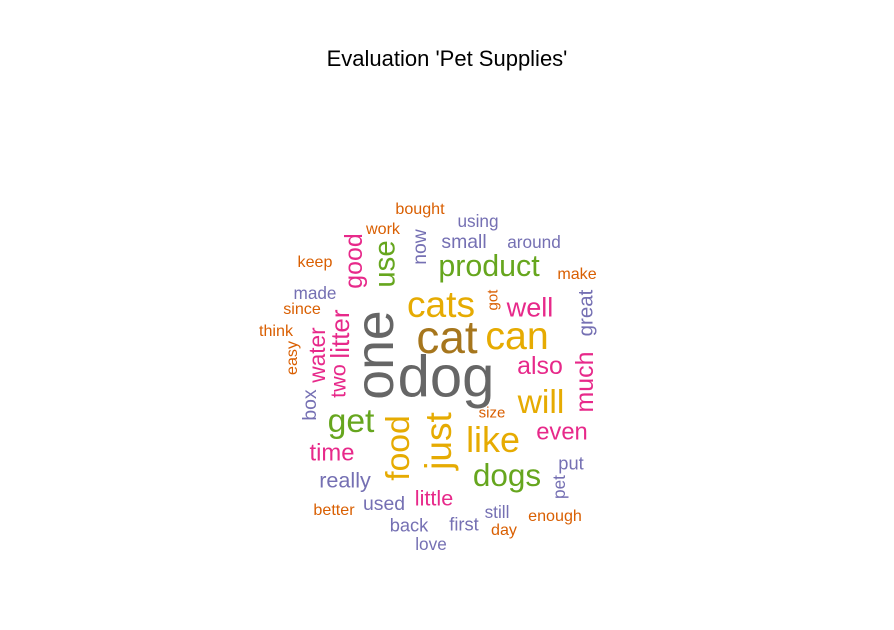 The image size is (894, 630). Describe the element at coordinates (420, 246) in the screenshot. I see `word-now: now` at that location.